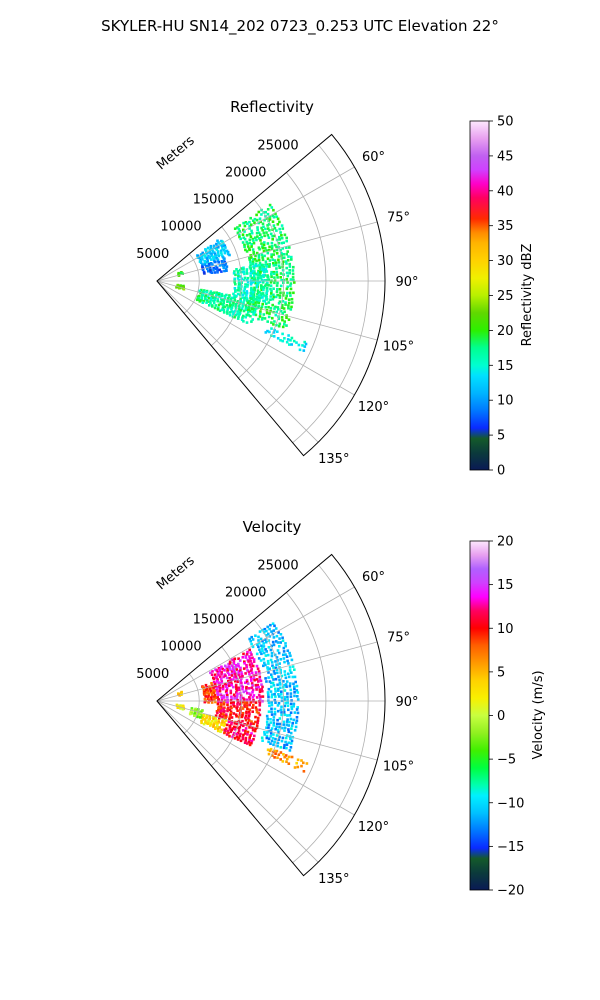  Describe the element at coordinates (180, 647) in the screenshot. I see `radial-tick-label: 10000` at that location.